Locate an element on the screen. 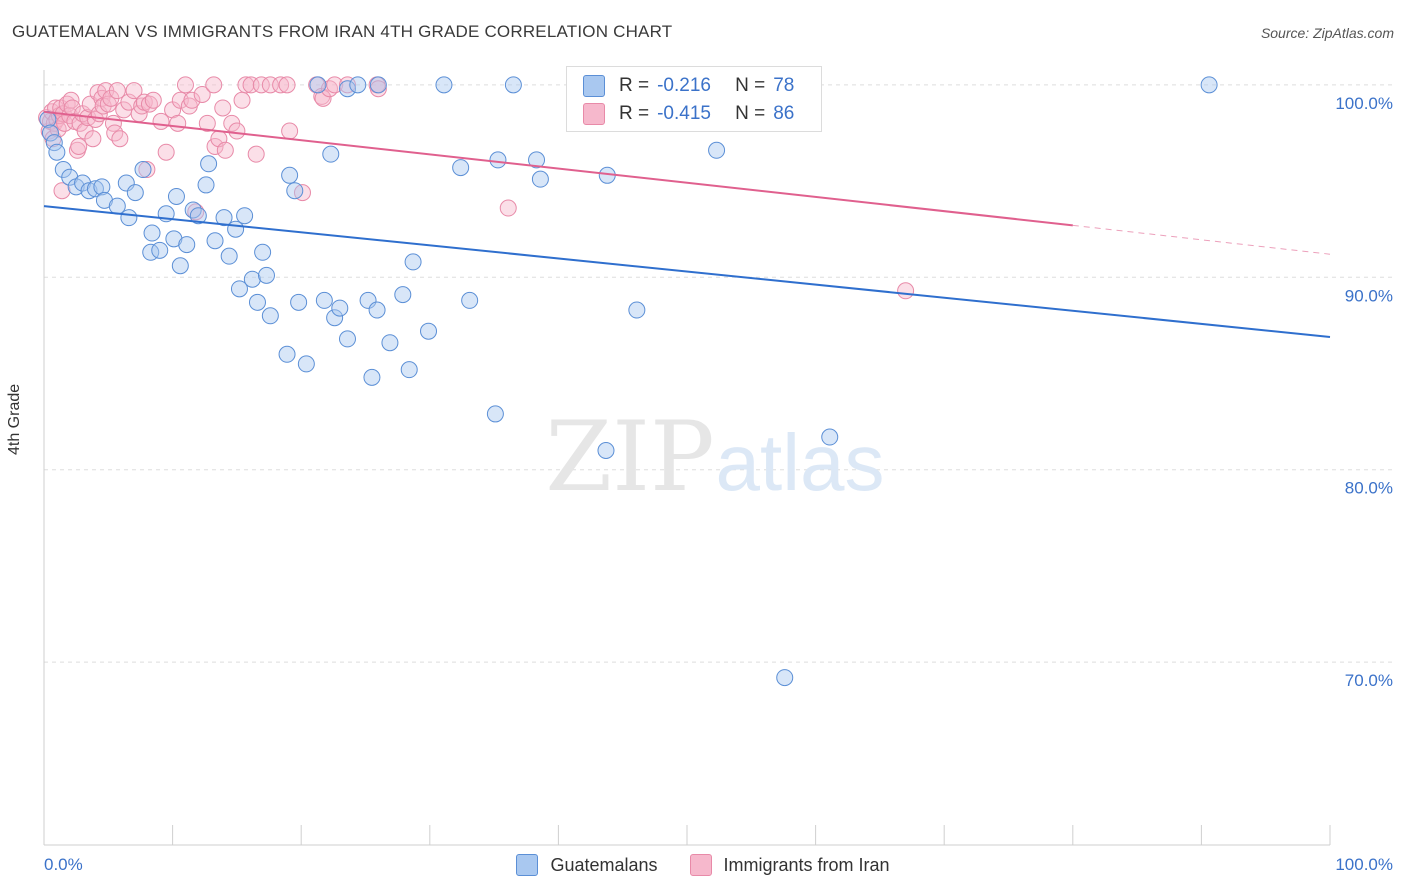  r-value: -0.415 is located at coordinates (684, 113).